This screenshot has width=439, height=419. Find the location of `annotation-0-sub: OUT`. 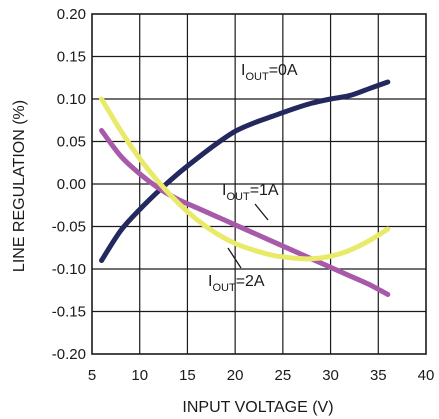

annotation-0-sub: OUT is located at coordinates (257, 77).